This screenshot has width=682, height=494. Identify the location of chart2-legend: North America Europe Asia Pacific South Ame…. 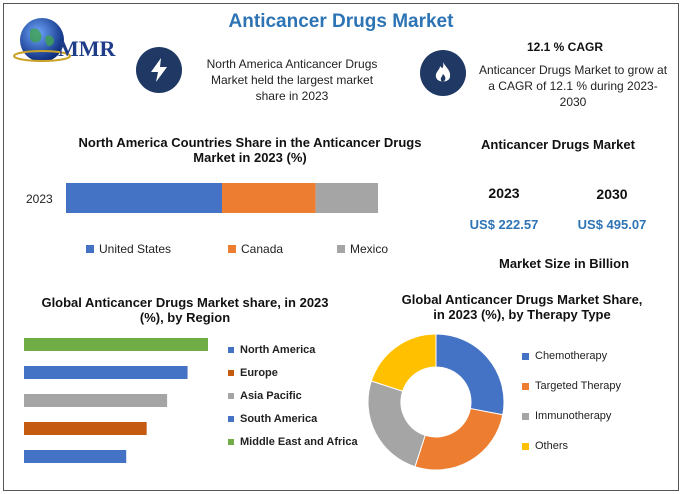
(298, 404).